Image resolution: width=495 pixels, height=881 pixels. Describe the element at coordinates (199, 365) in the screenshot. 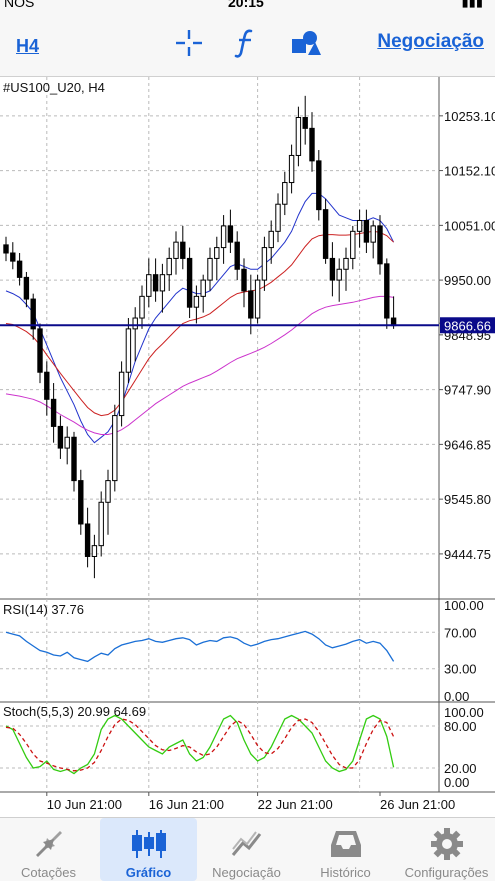

I see `moving-average-line` at that location.